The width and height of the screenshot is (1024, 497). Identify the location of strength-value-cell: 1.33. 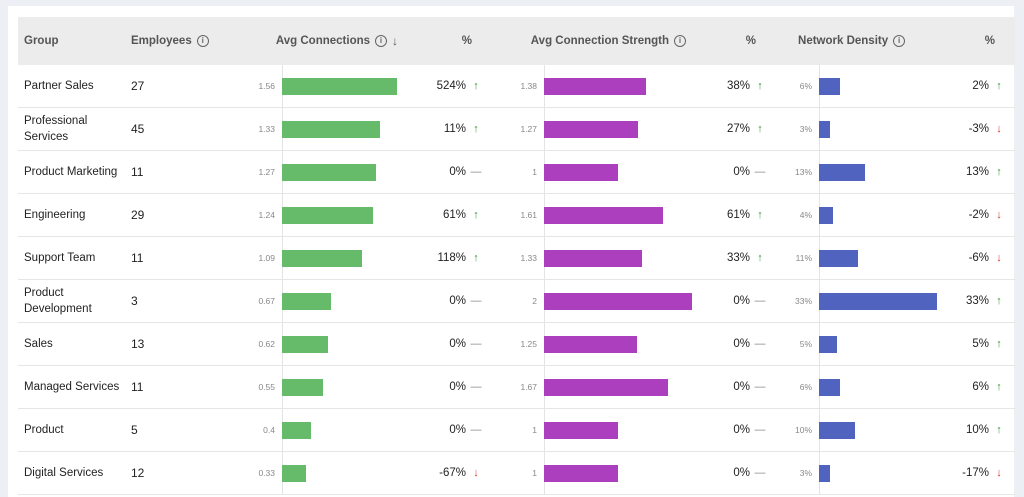
(518, 258).